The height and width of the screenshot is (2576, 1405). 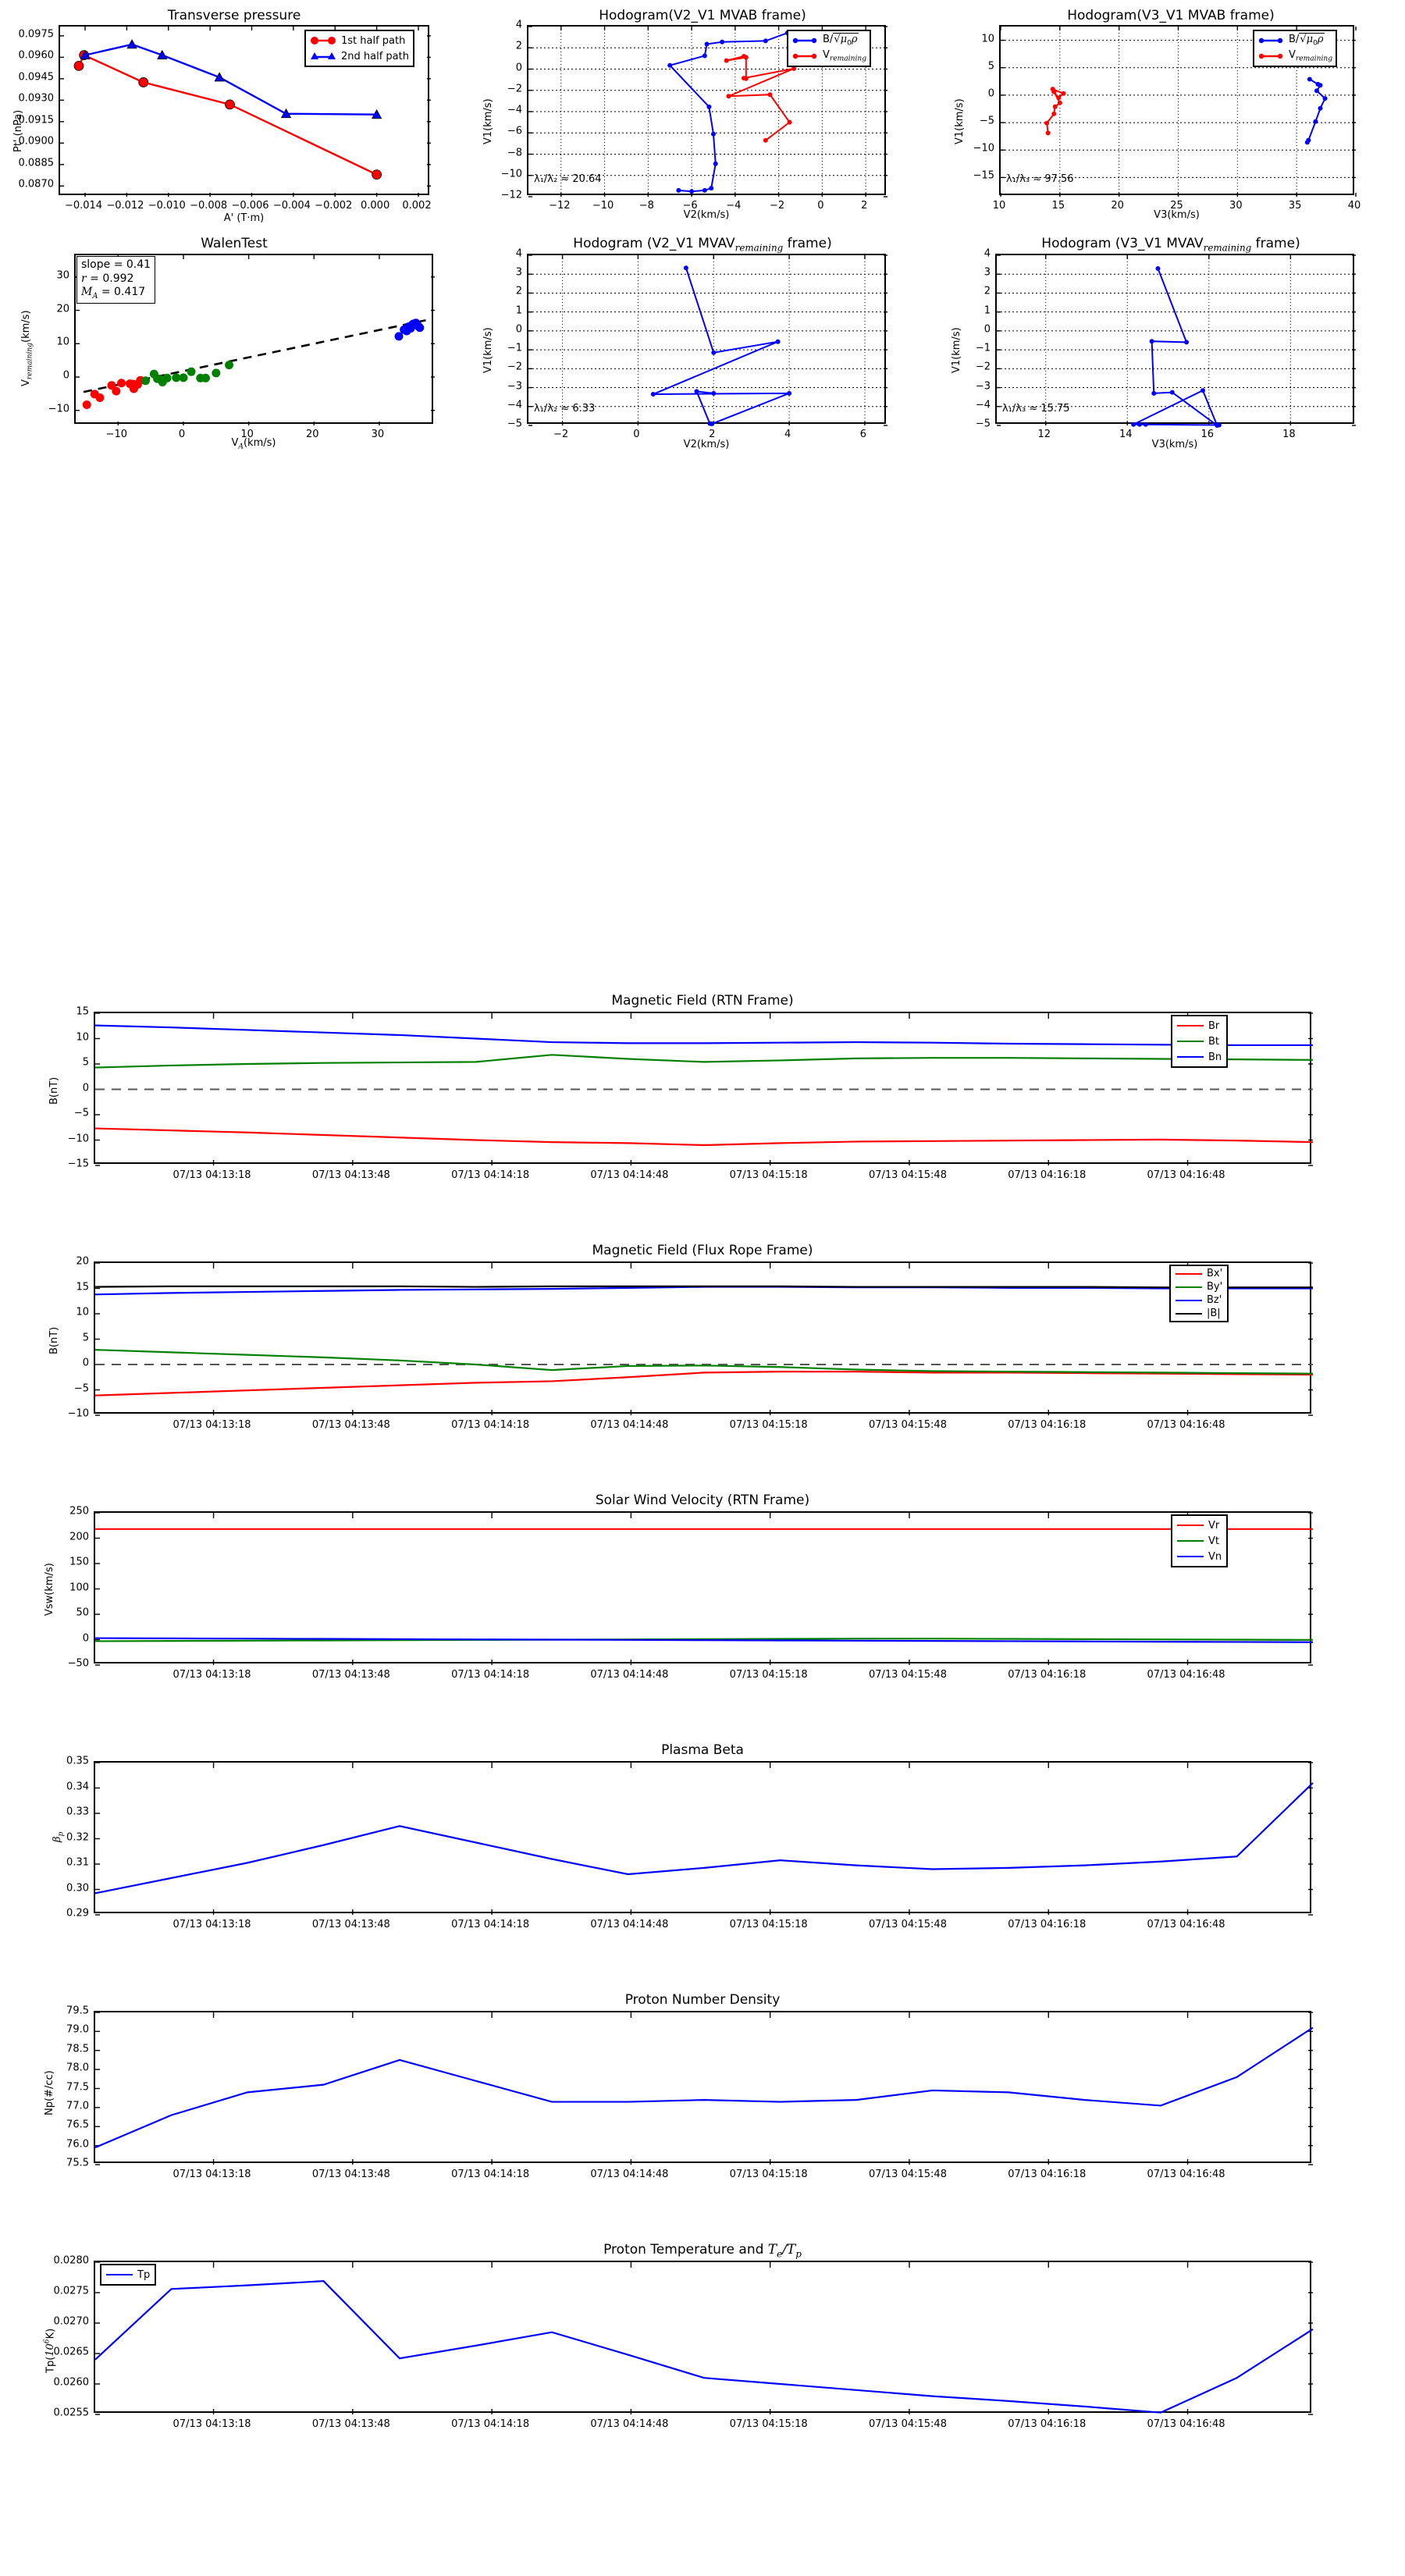 What do you see at coordinates (77, 1888) in the screenshot?
I see `y-tick-label: 0.30` at bounding box center [77, 1888].